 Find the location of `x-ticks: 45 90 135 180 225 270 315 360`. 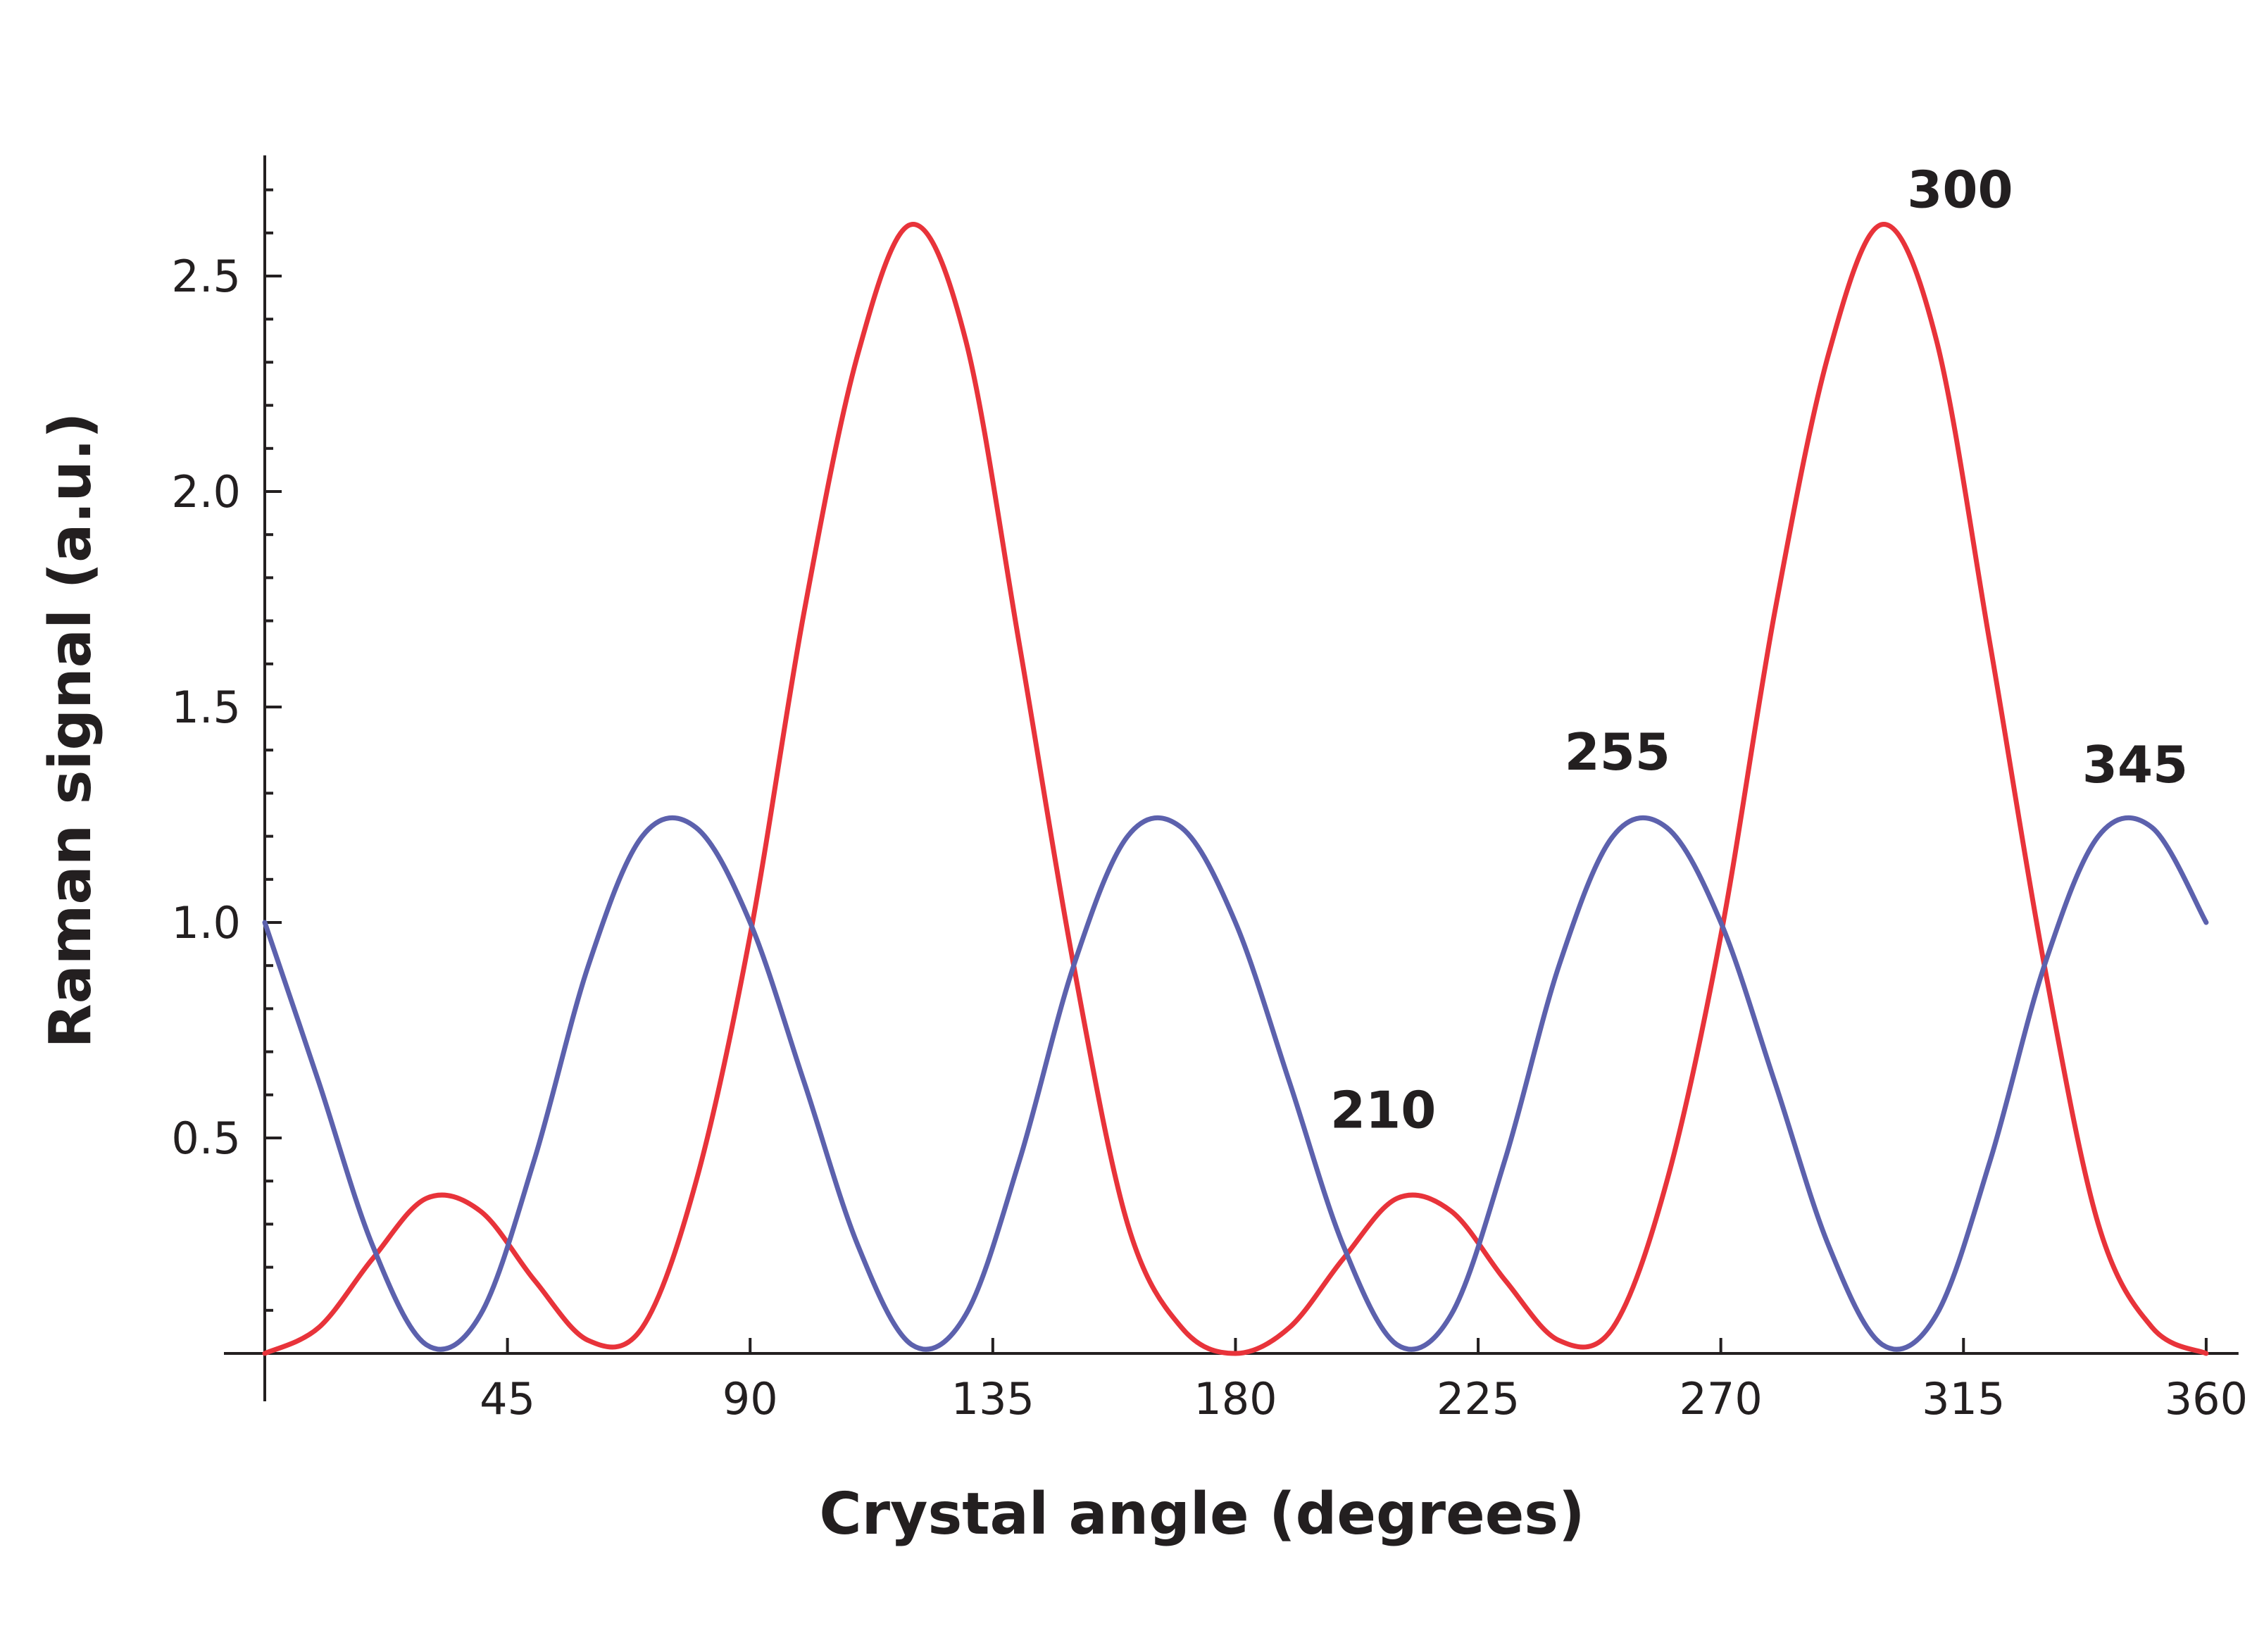

x-ticks: 45 90 135 180 225 270 315 360 is located at coordinates (1364, 1381).